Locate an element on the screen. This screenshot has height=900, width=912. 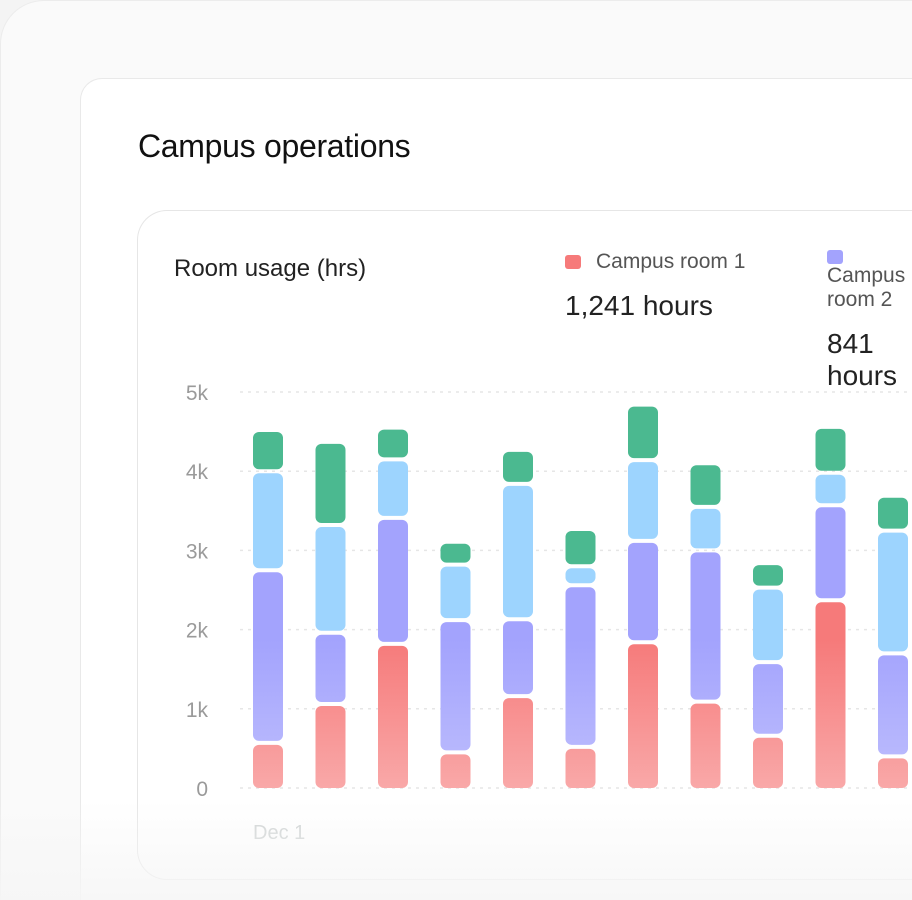
page-title: Campus operations is located at coordinates (274, 146).